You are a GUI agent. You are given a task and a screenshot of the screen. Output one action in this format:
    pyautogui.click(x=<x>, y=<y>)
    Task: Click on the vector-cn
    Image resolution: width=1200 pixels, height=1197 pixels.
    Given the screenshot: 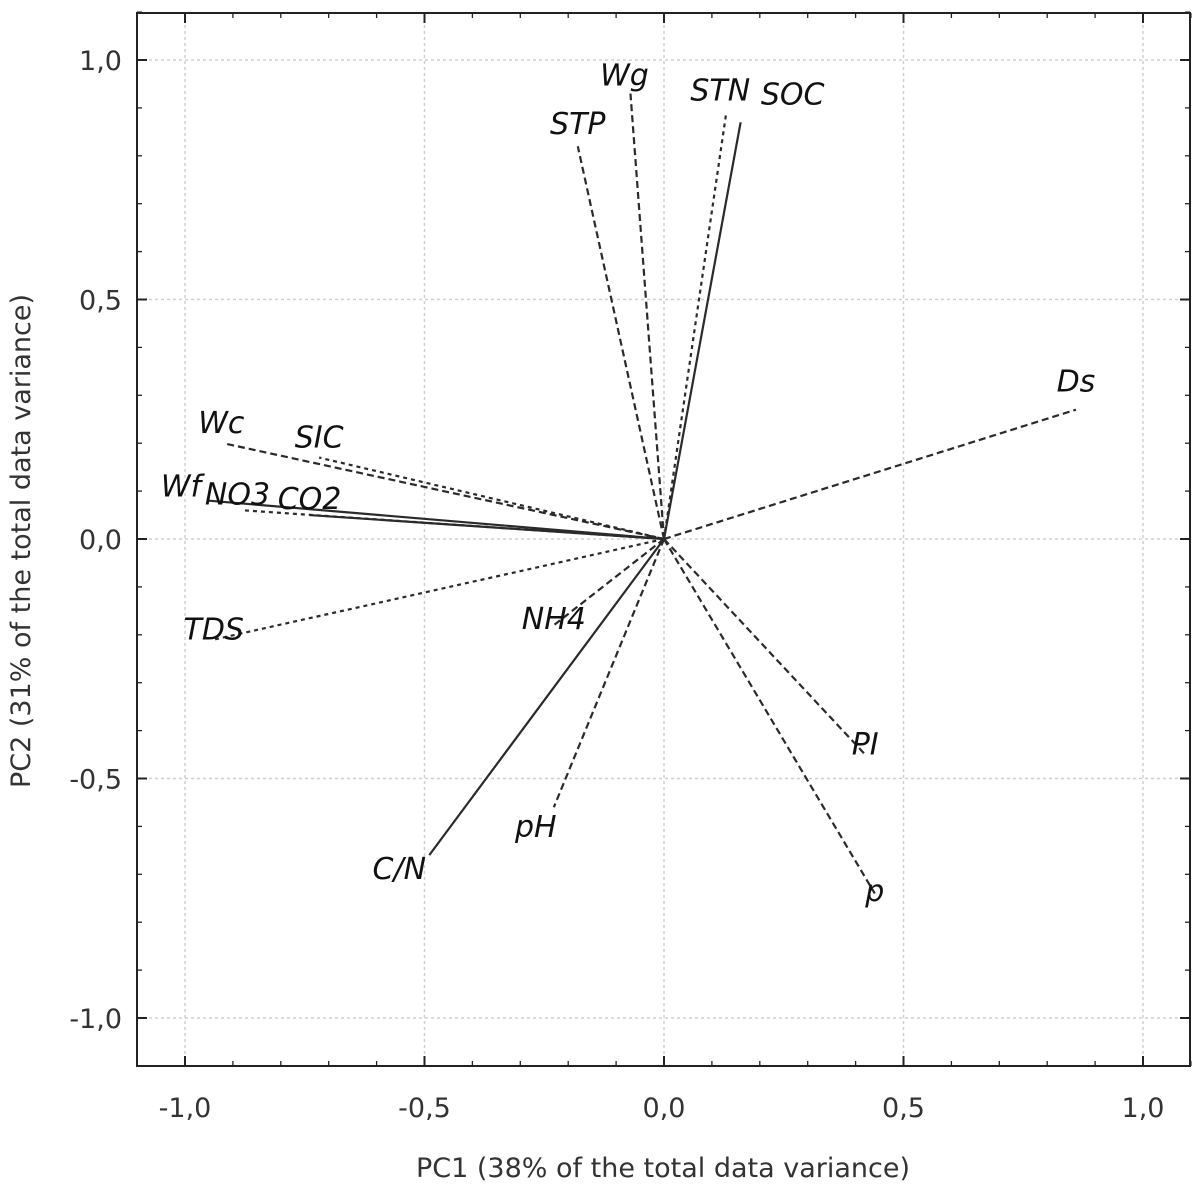 What is the action you would take?
    pyautogui.click(x=546, y=697)
    